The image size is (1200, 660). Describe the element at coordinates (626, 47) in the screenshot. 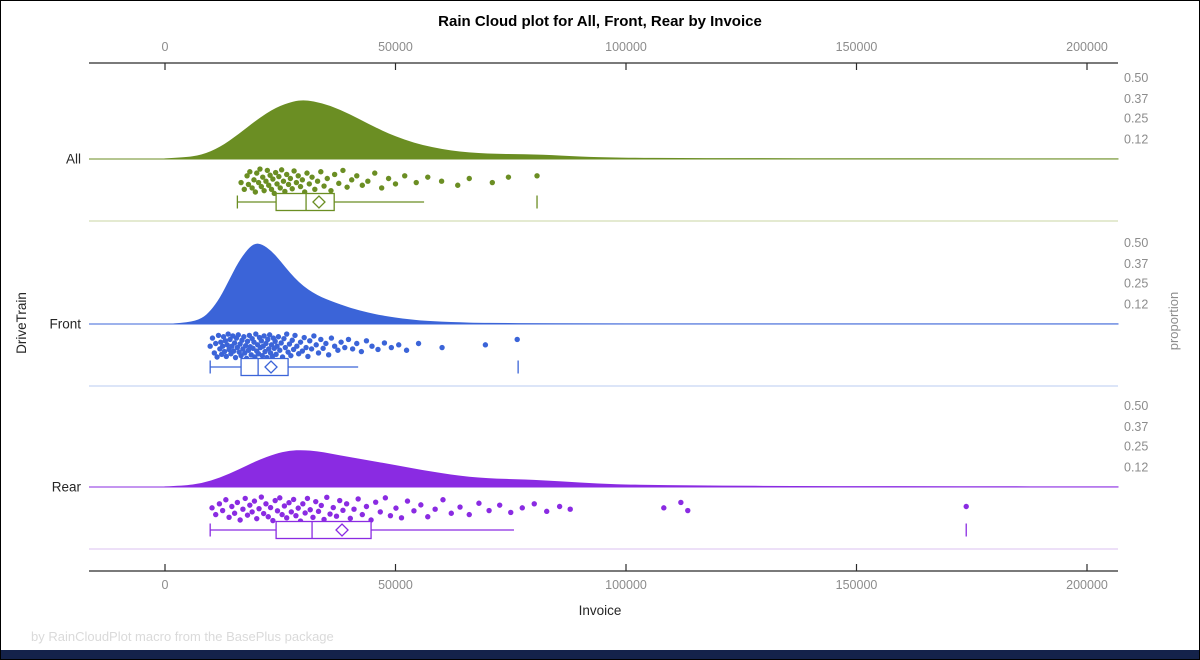

I see `x-tick-label: 100000` at that location.